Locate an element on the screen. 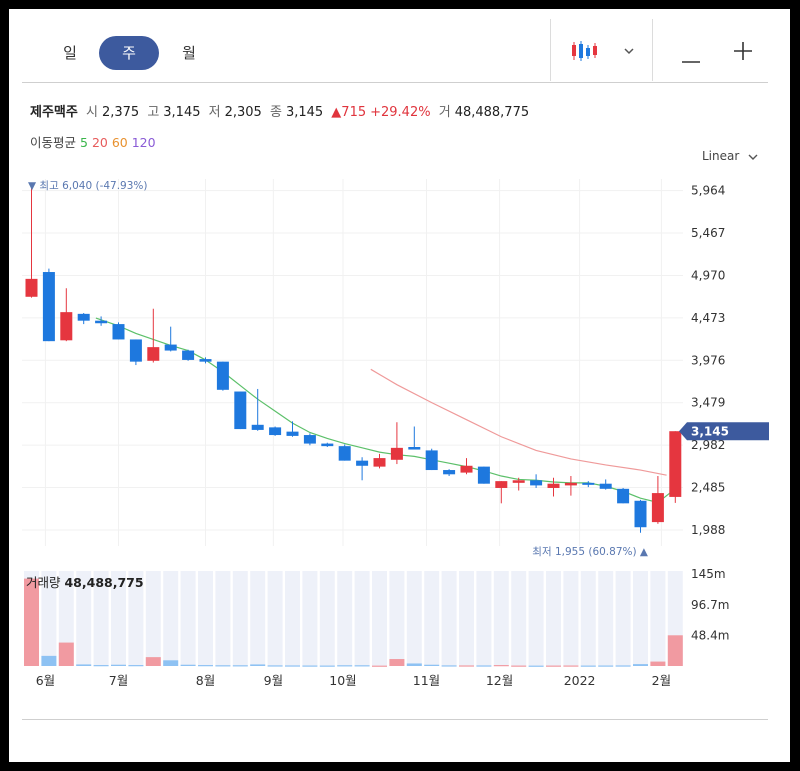 The width and height of the screenshot is (800, 771). close-value: 3,145 is located at coordinates (304, 112).